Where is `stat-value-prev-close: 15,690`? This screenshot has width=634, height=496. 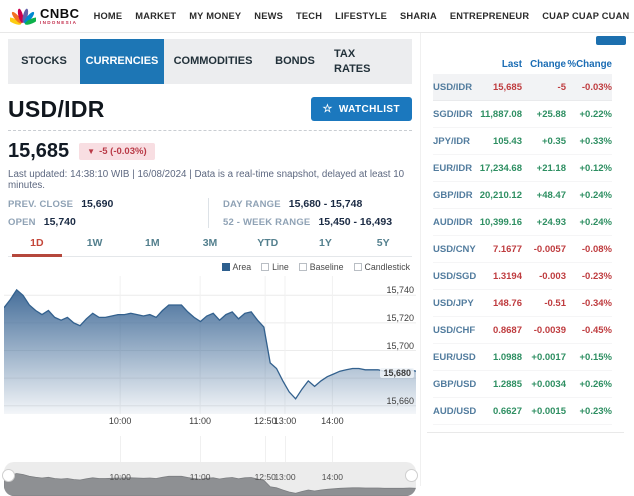 stat-value-prev-close: 15,690 is located at coordinates (97, 204).